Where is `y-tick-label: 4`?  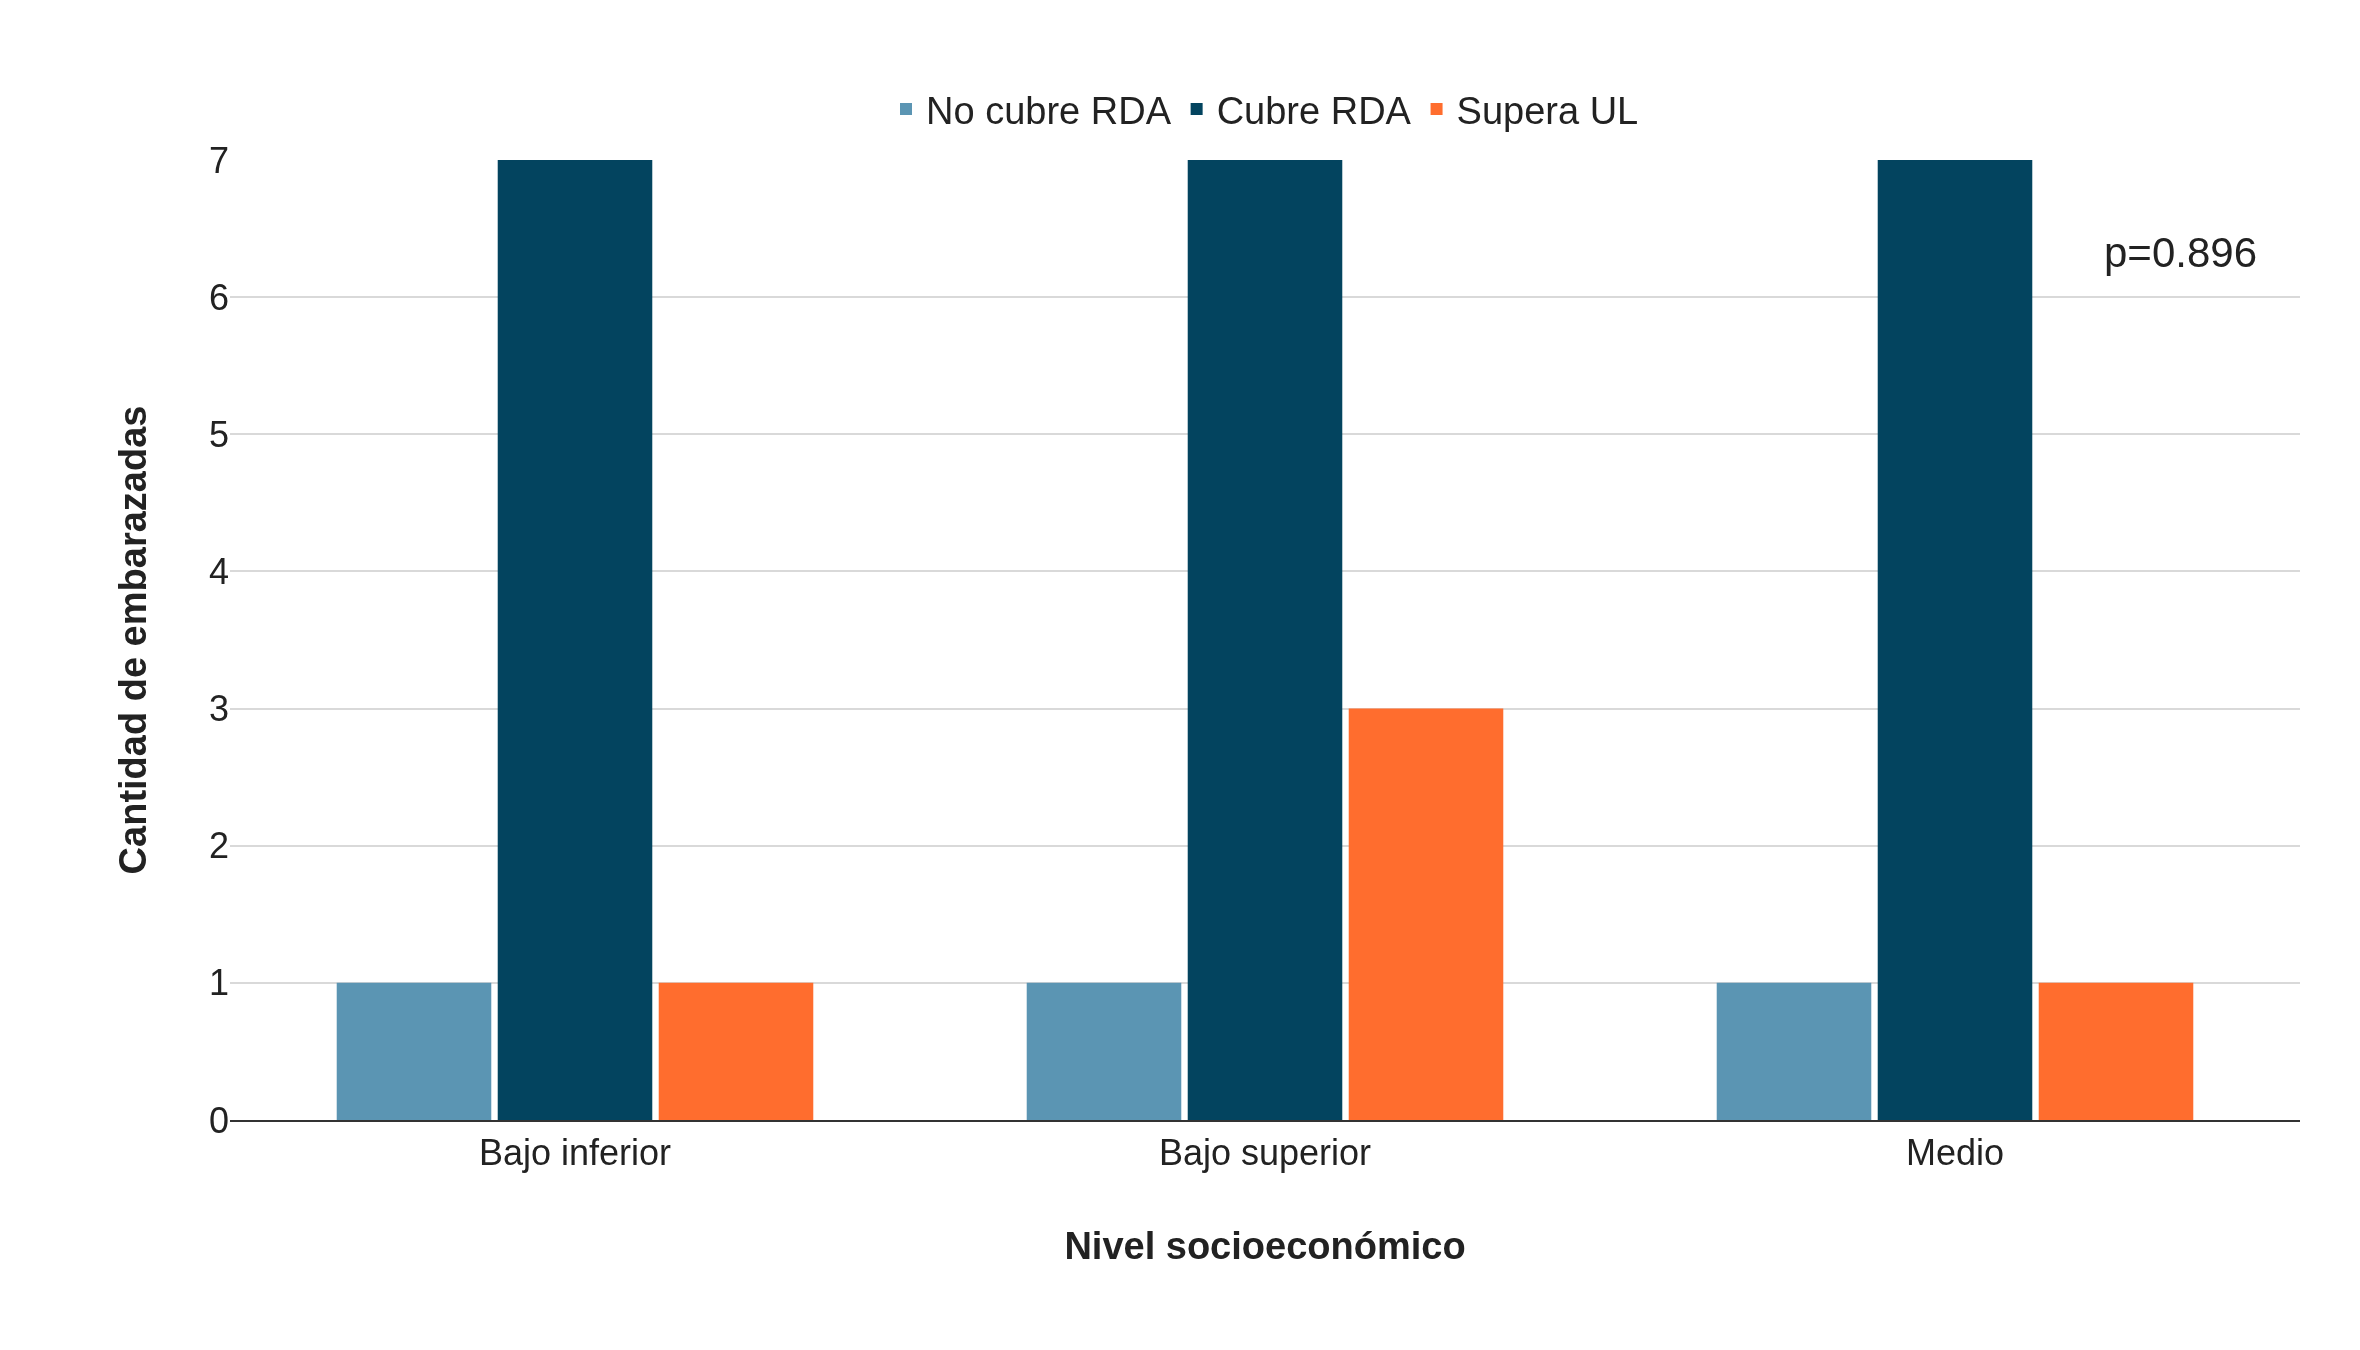
y-tick-label: 4 is located at coordinates (218, 572).